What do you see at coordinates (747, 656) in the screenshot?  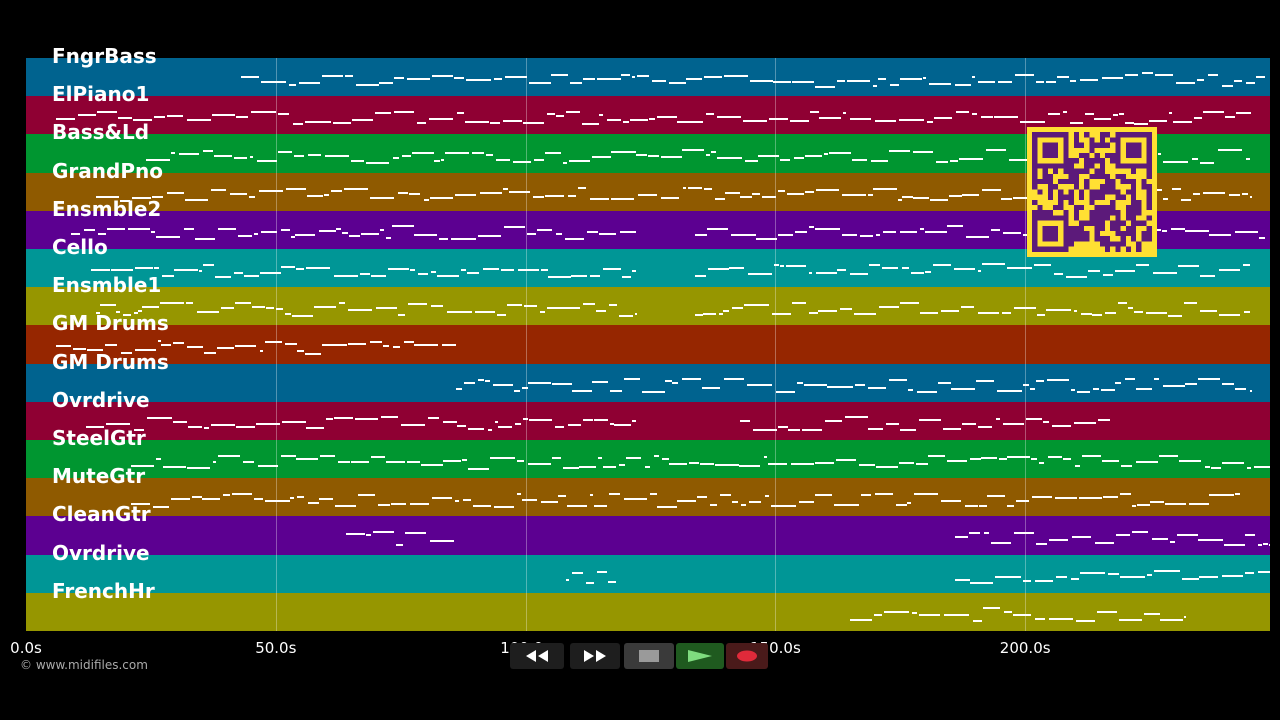 I see `record-button` at bounding box center [747, 656].